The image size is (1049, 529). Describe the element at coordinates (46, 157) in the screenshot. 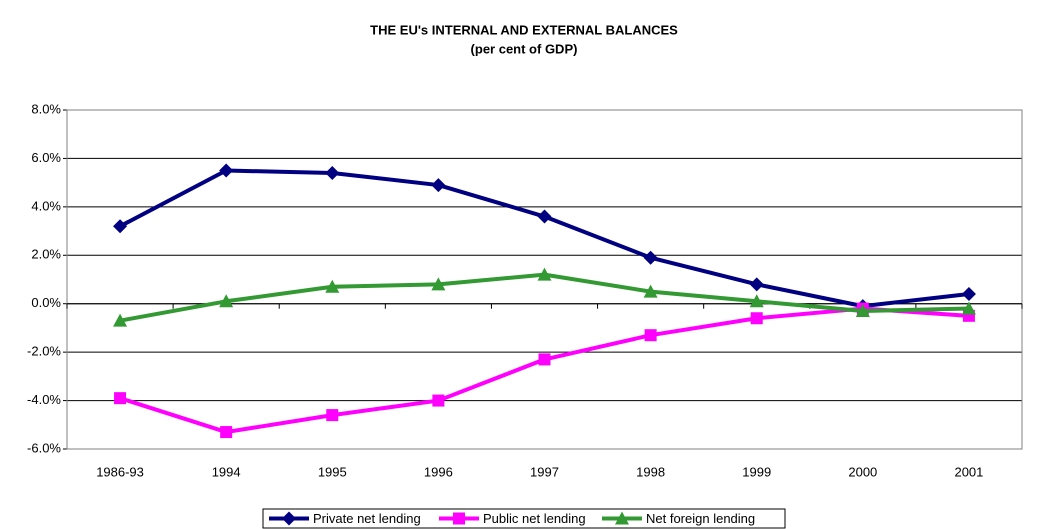

I see `y-tick-label: 6.0%` at that location.